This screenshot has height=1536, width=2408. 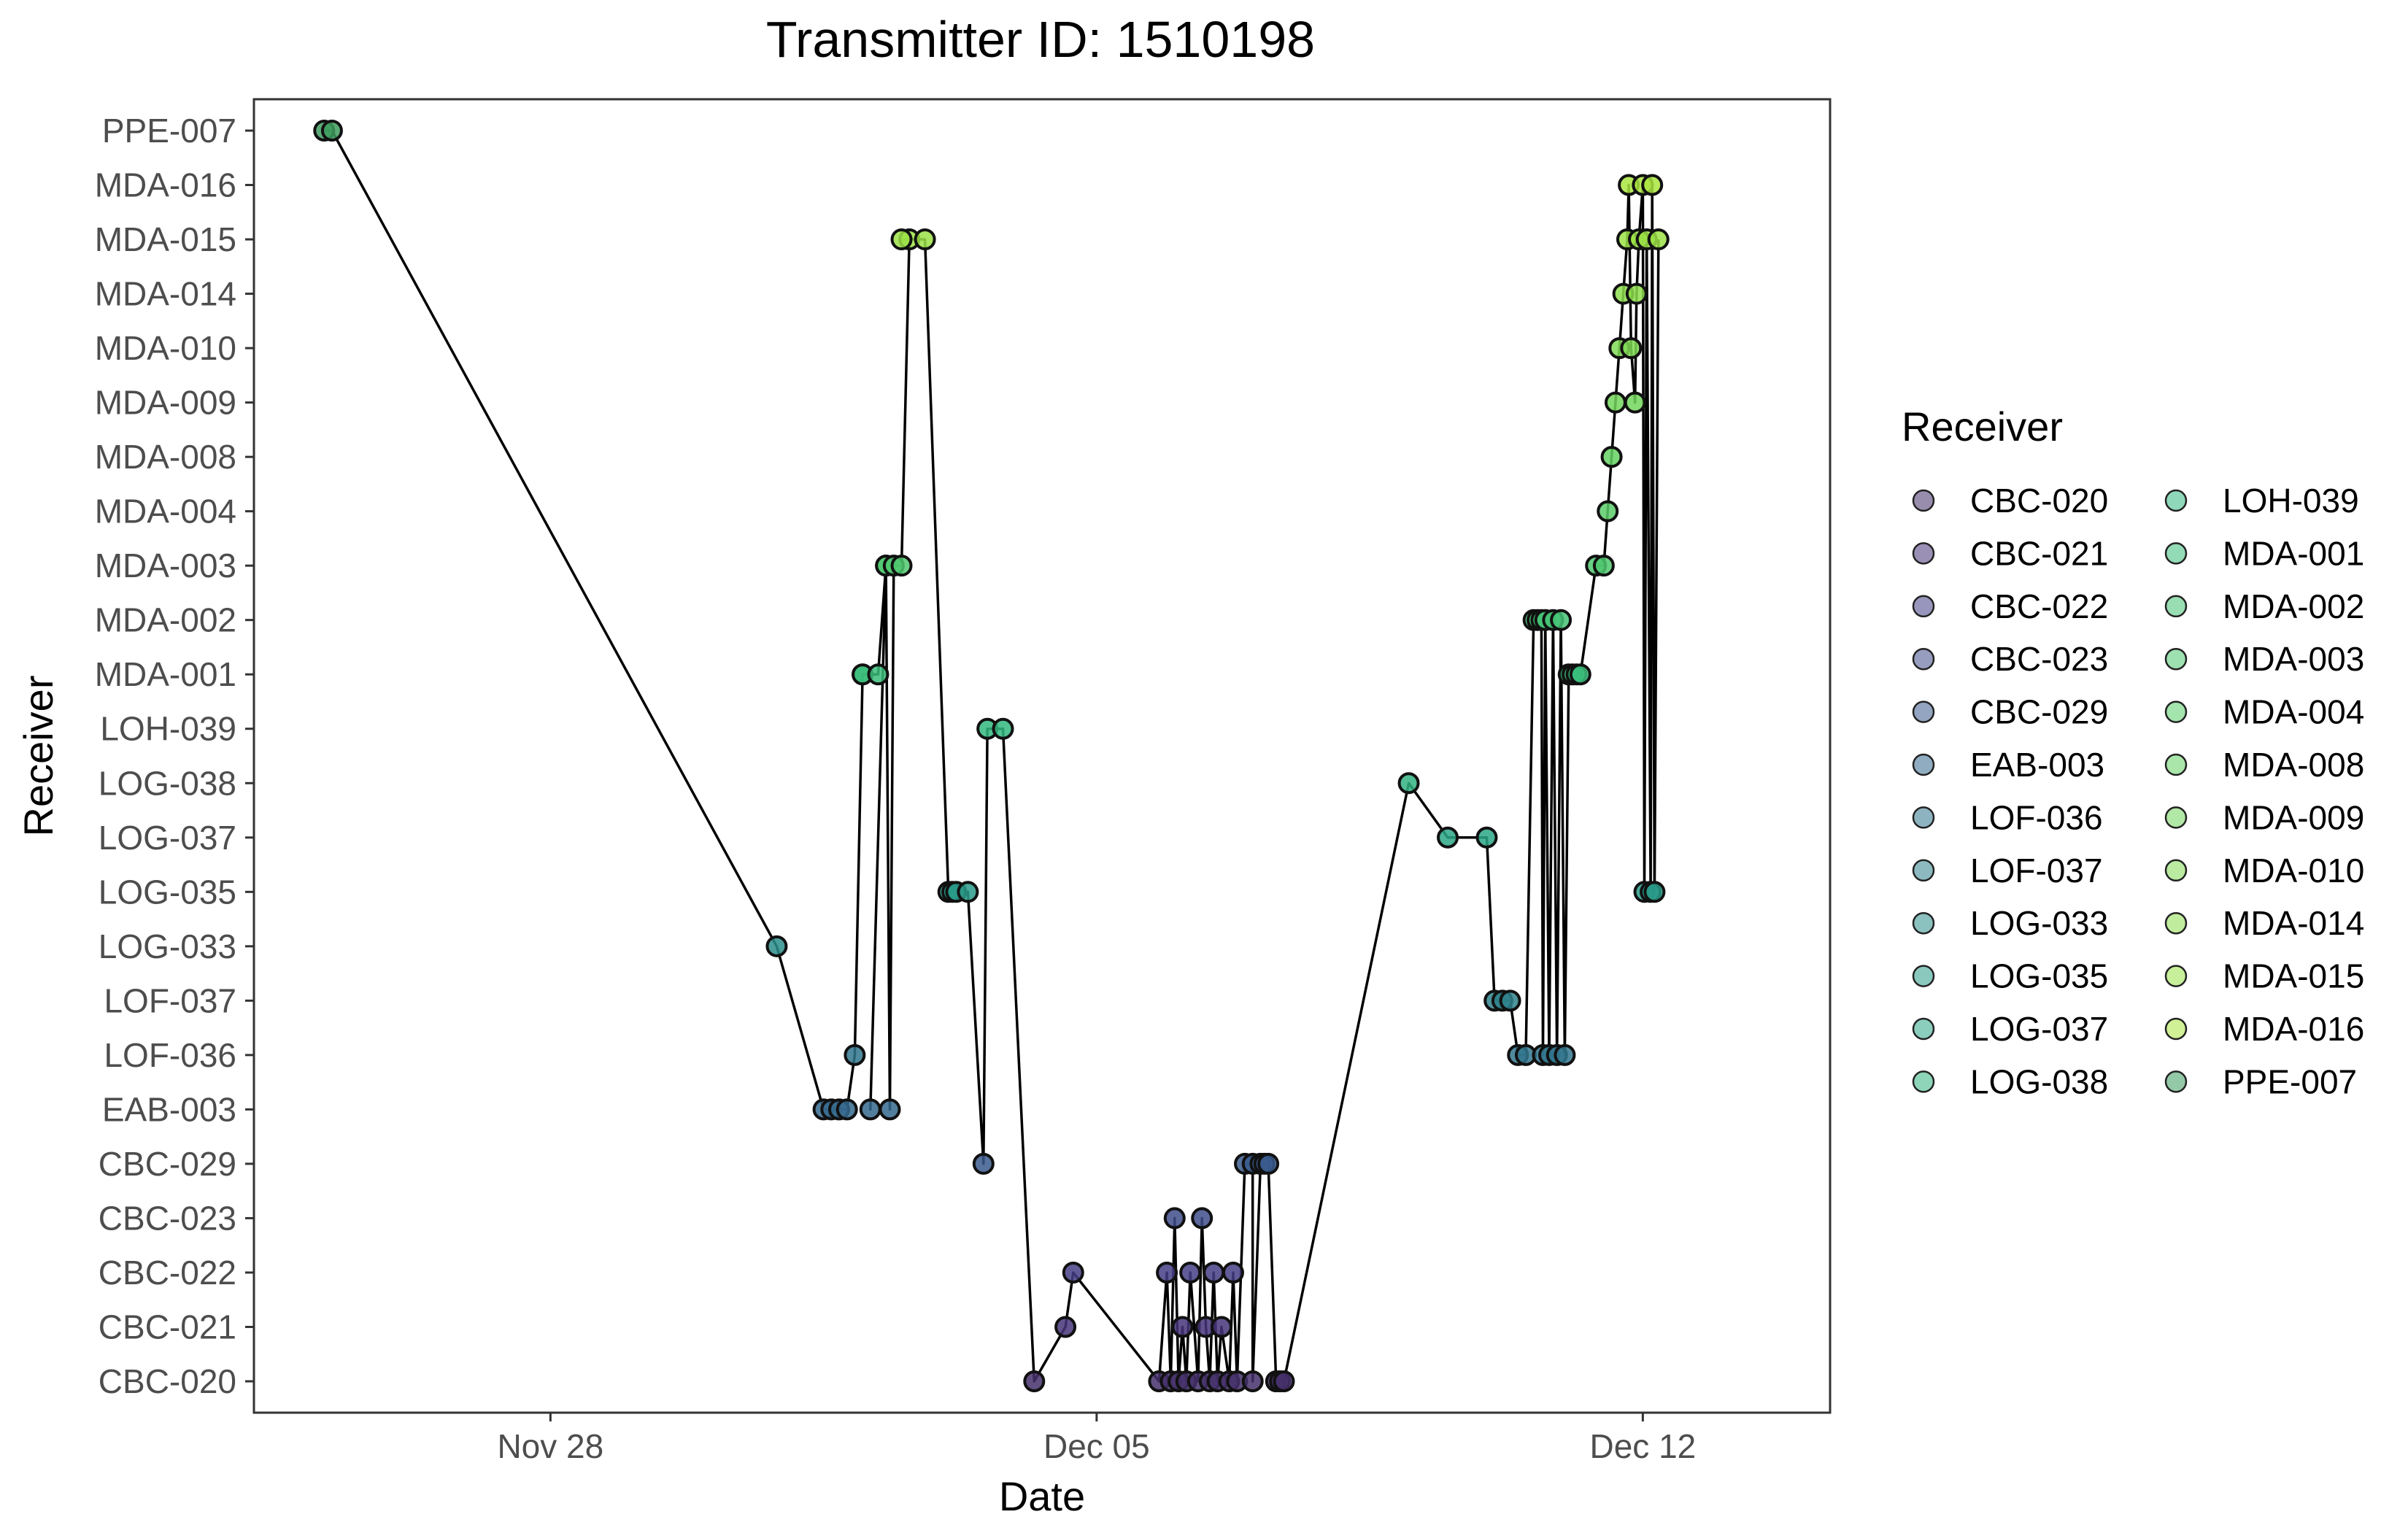 I want to click on x-axis: Nov 28 Dec 05 Dec 12, so click(x=1096, y=1439).